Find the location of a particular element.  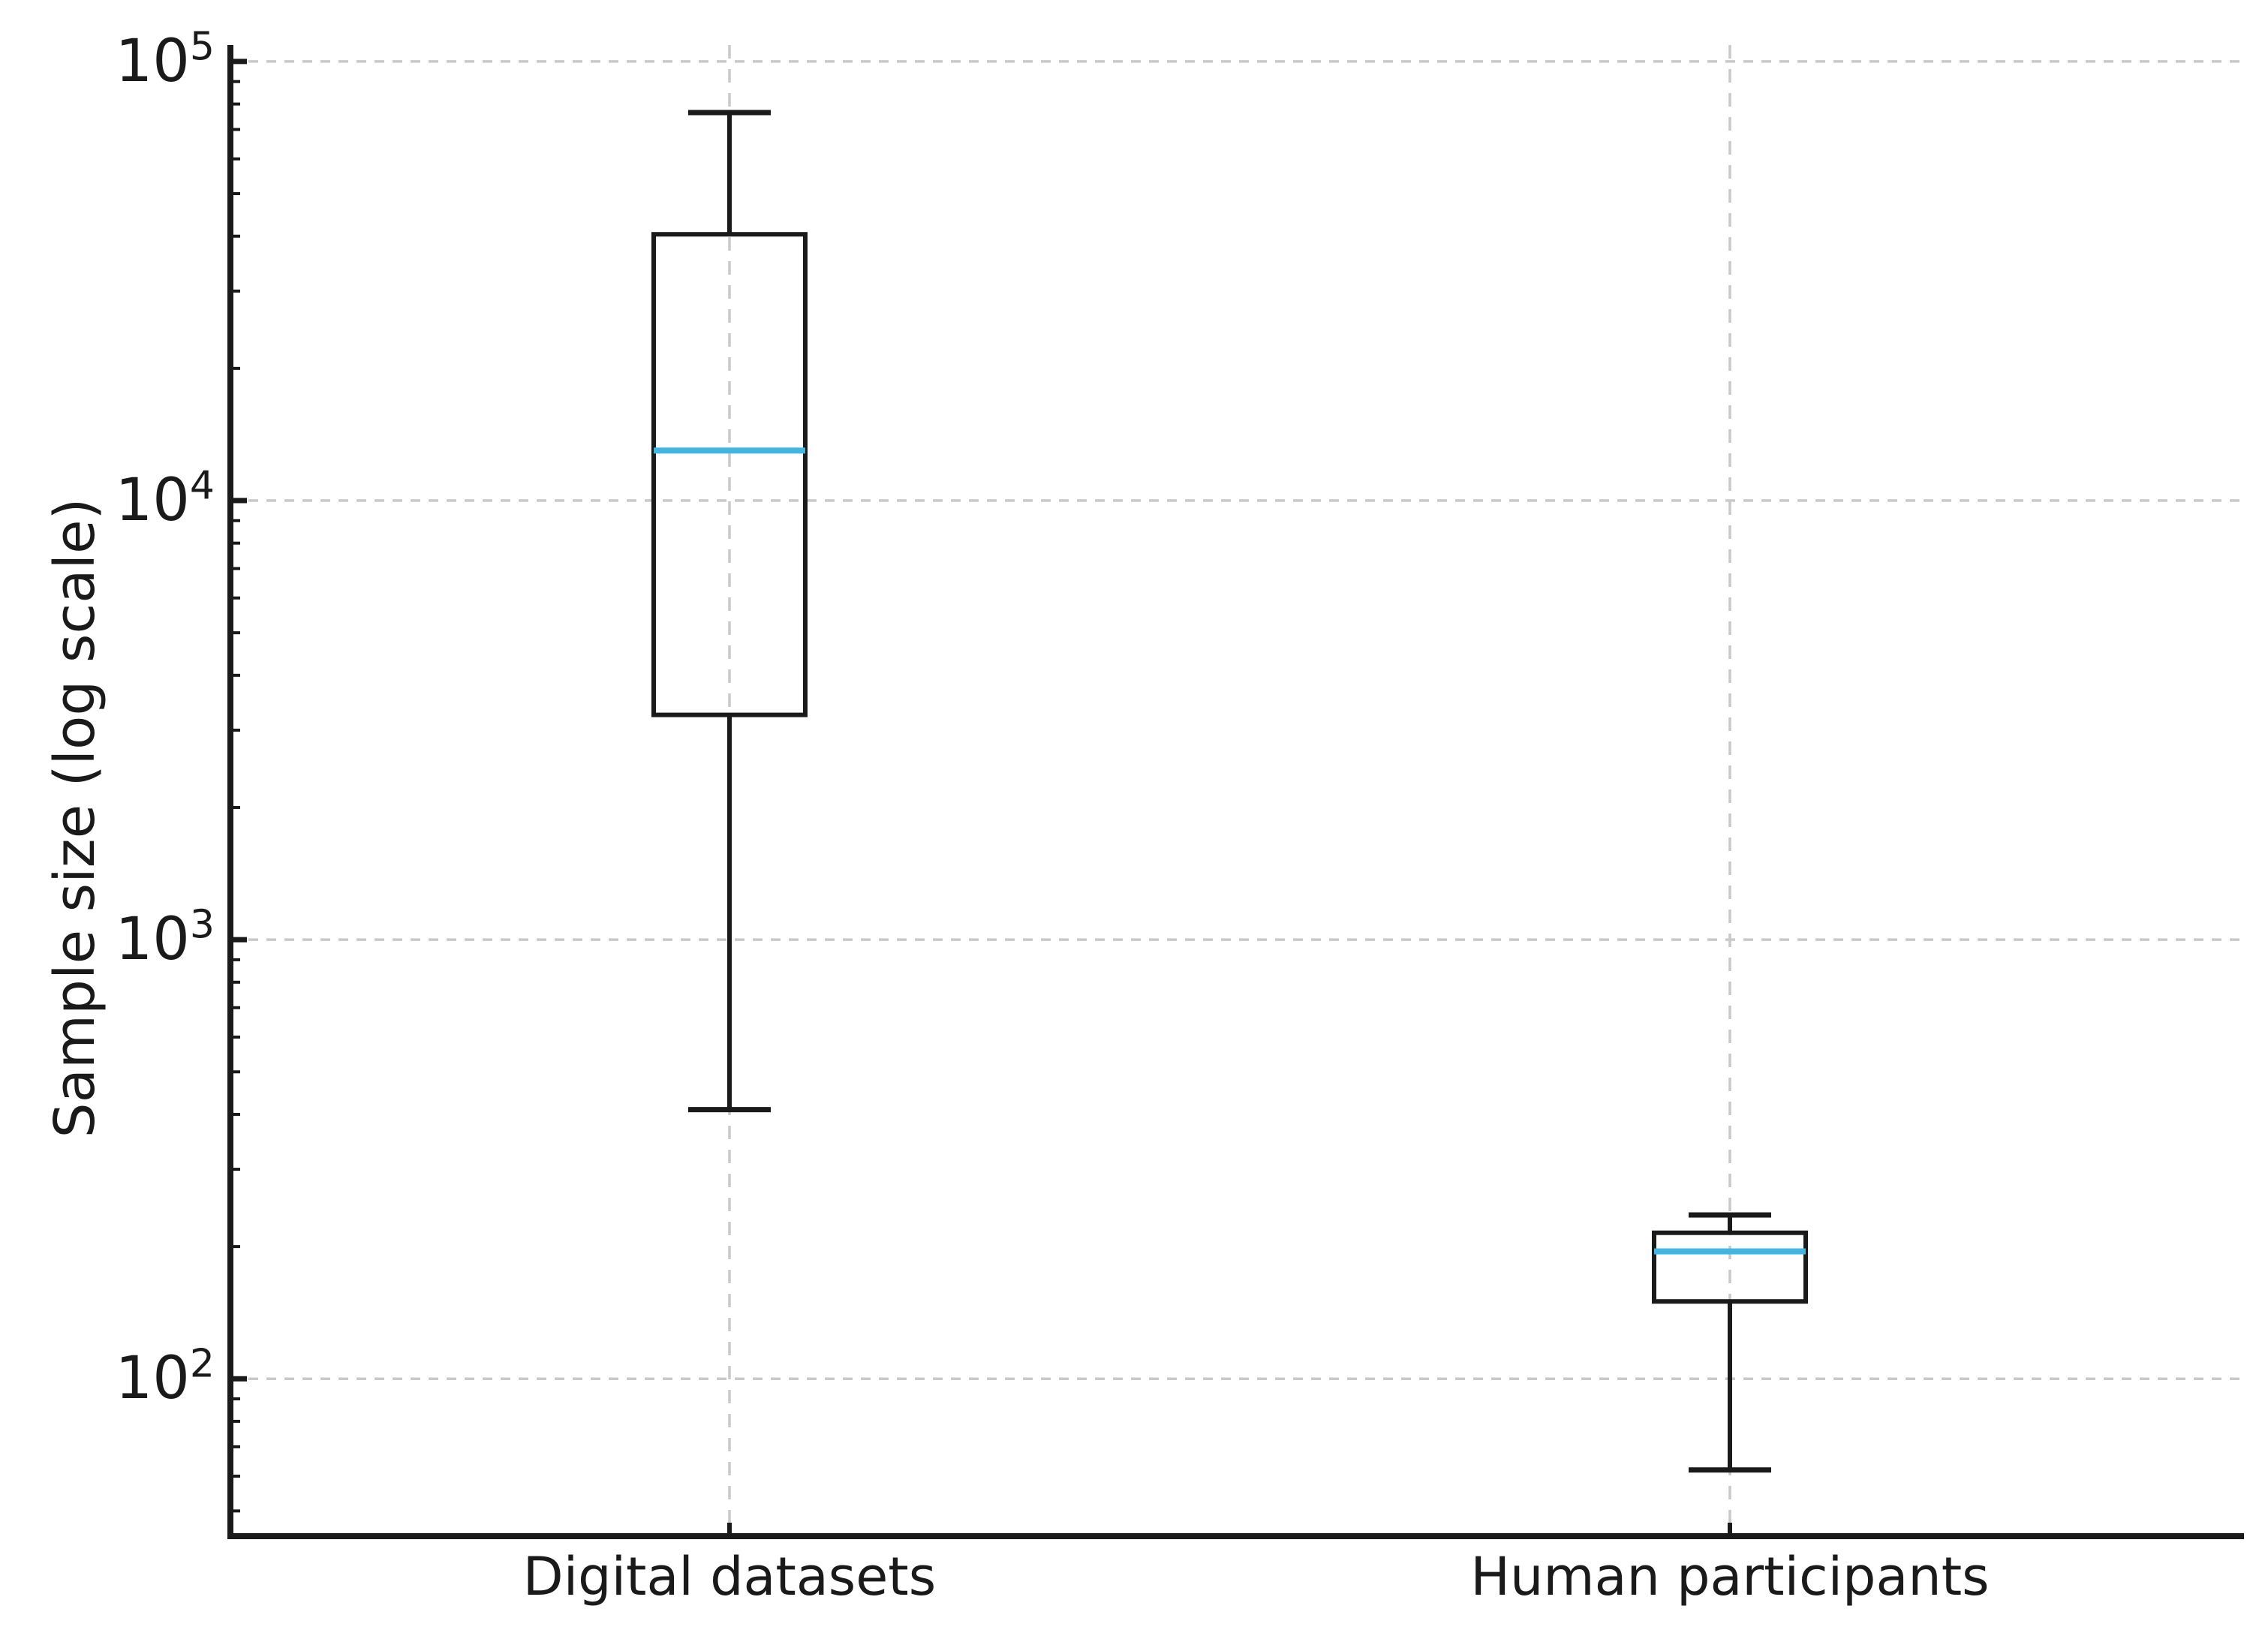

y-tick-exponent: 2 is located at coordinates (202, 1364).